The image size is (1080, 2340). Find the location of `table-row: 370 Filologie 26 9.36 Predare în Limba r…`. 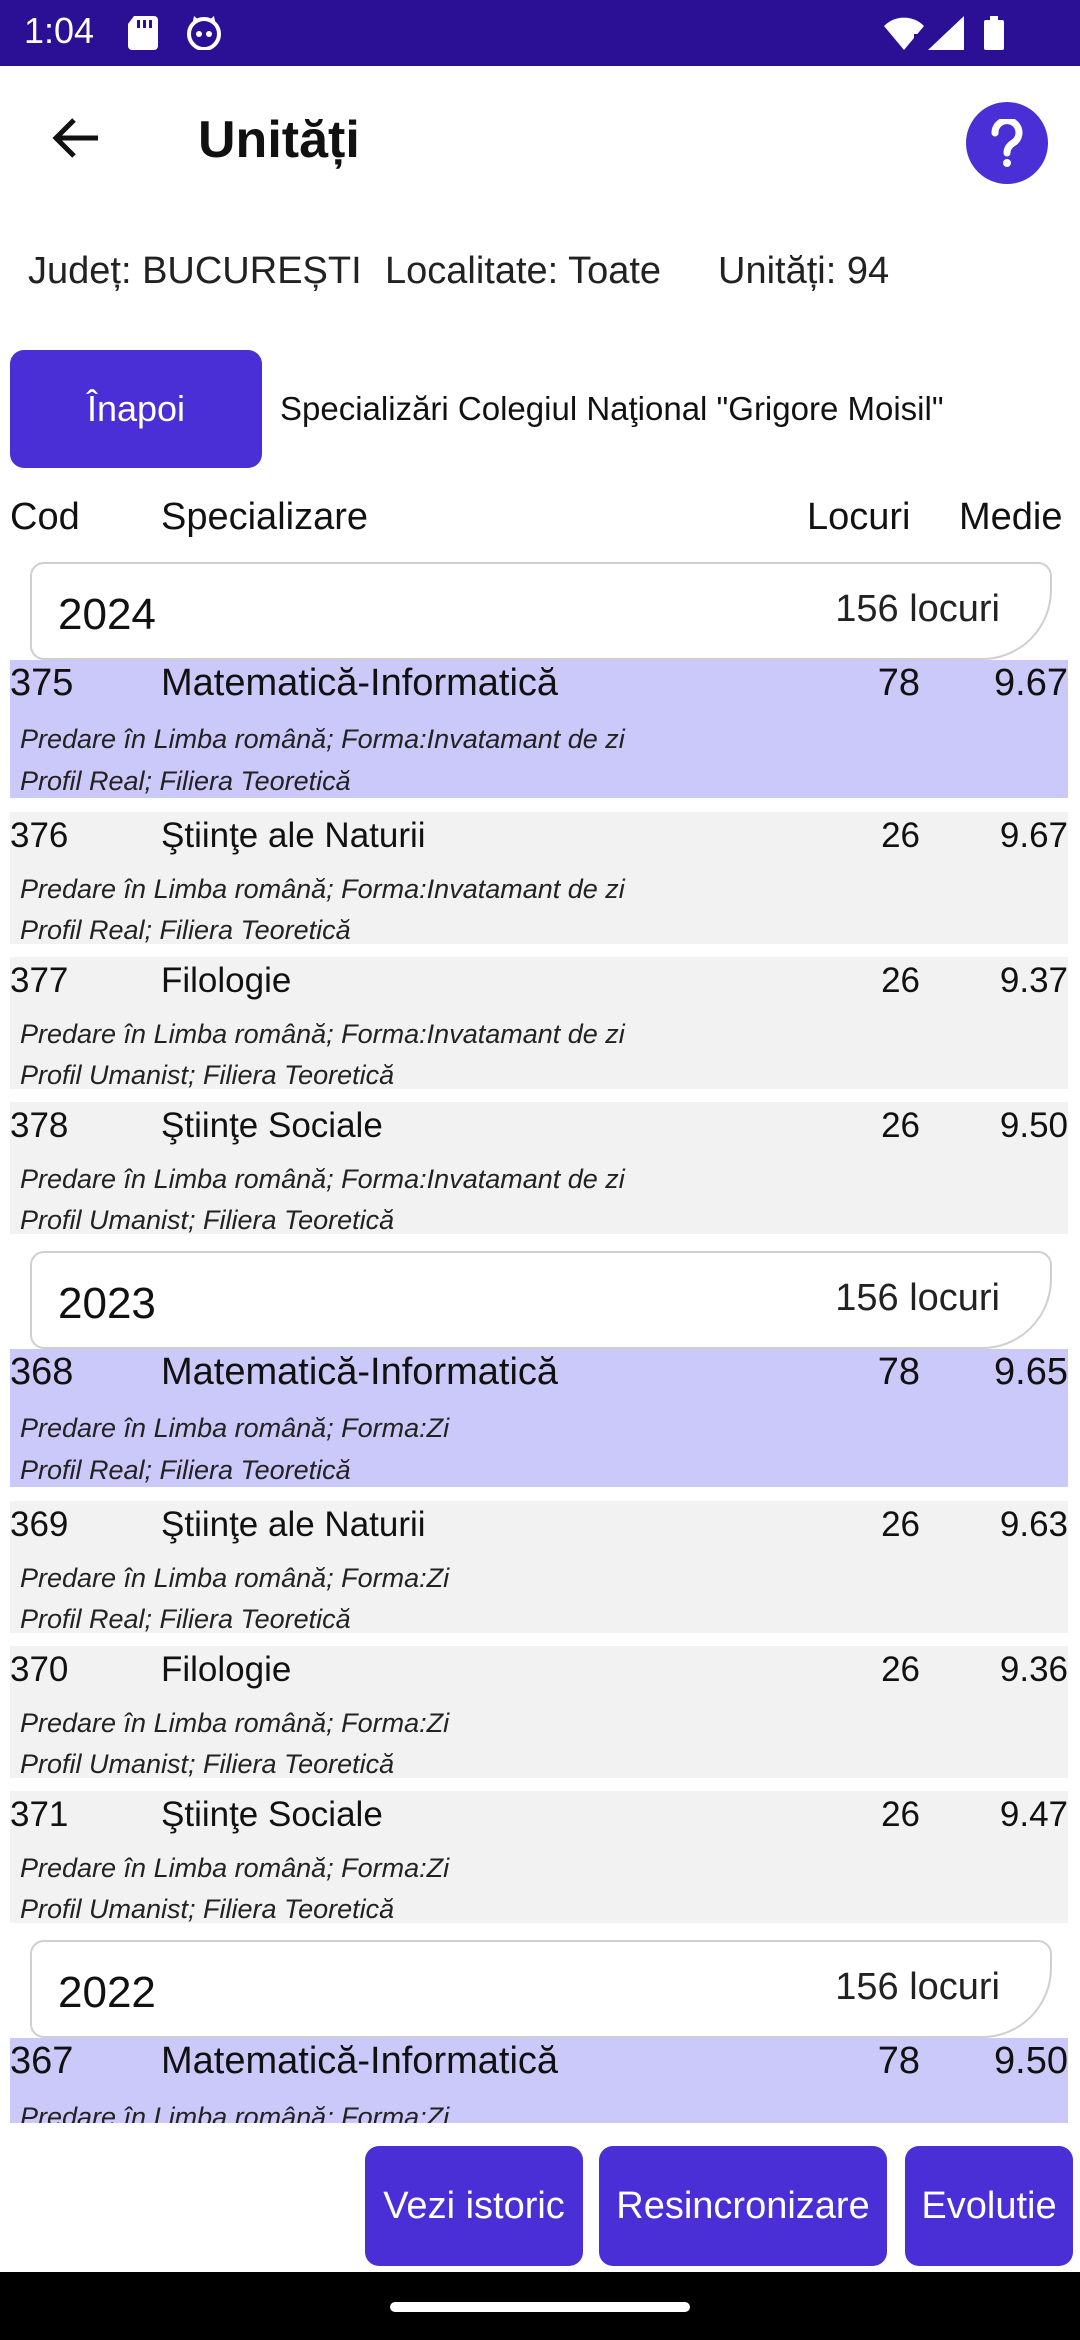

table-row: 370 Filologie 26 9.36 Predare în Limba r… is located at coordinates (539, 1712).